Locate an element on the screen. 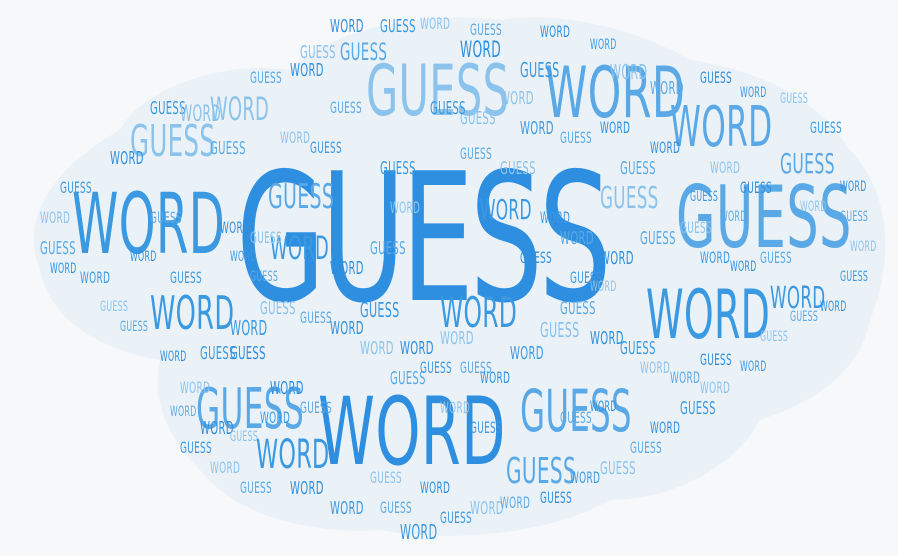 This screenshot has height=556, width=898. guess-mid-large: GUESS is located at coordinates (438, 91).